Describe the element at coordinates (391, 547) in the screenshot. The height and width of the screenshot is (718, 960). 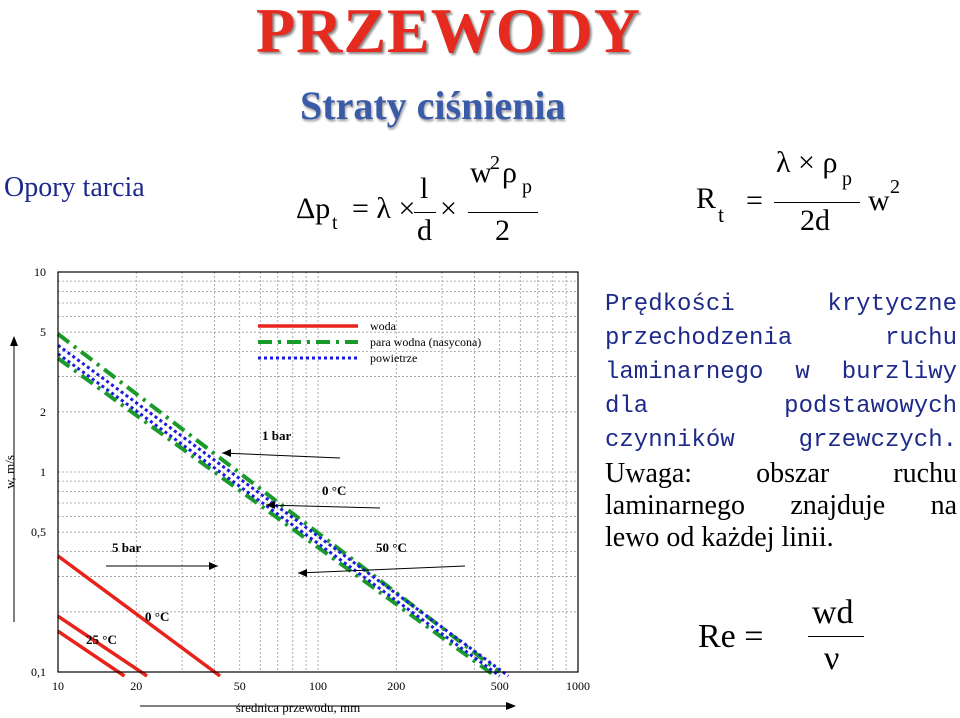
I see `annotation-label: 50 °C` at that location.